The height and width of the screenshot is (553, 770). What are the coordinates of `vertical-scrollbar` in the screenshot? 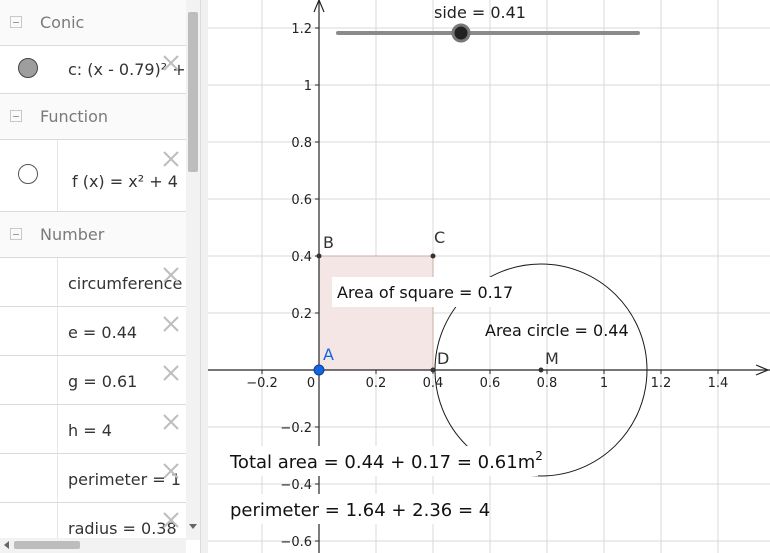 It's located at (193, 270).